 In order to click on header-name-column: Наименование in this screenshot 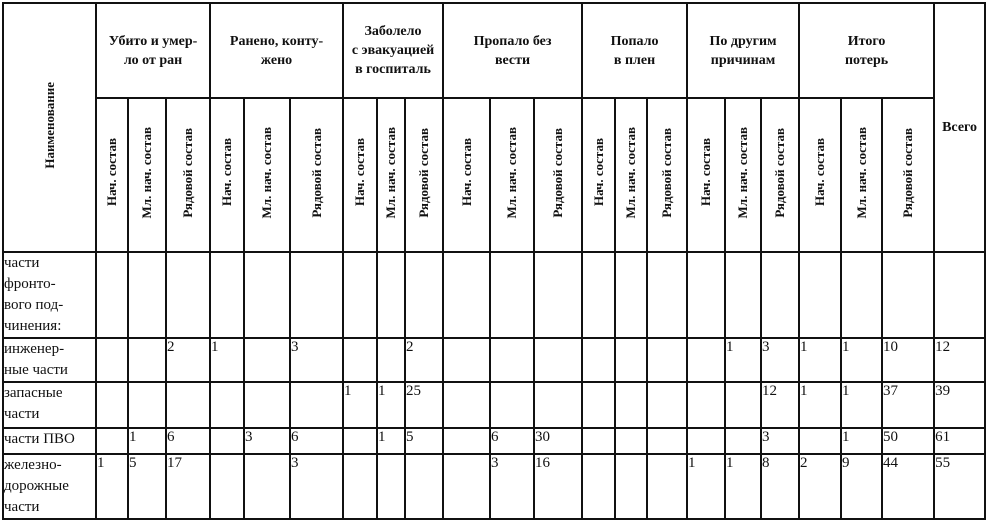, I will do `click(49, 127)`.